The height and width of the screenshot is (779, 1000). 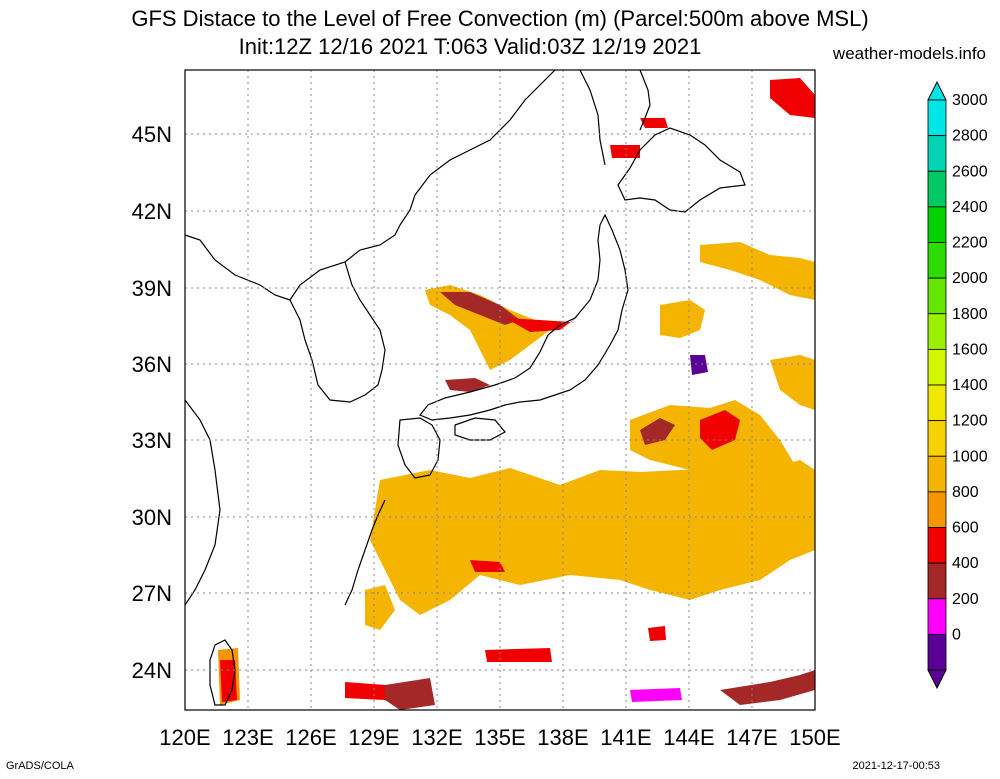 I want to click on field-east-block, so click(x=722, y=450).